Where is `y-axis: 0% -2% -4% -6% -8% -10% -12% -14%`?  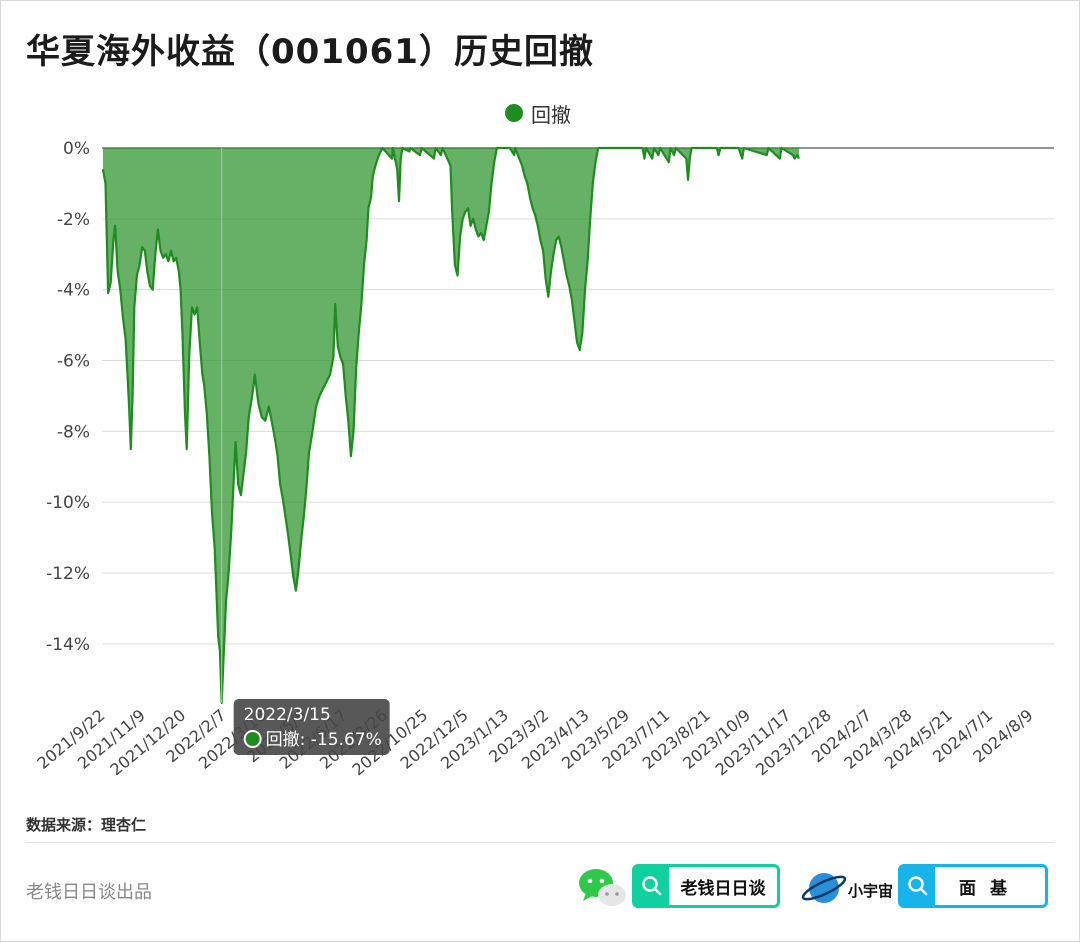
y-axis: 0% -2% -4% -6% -8% -10% -12% -14% is located at coordinates (68, 397).